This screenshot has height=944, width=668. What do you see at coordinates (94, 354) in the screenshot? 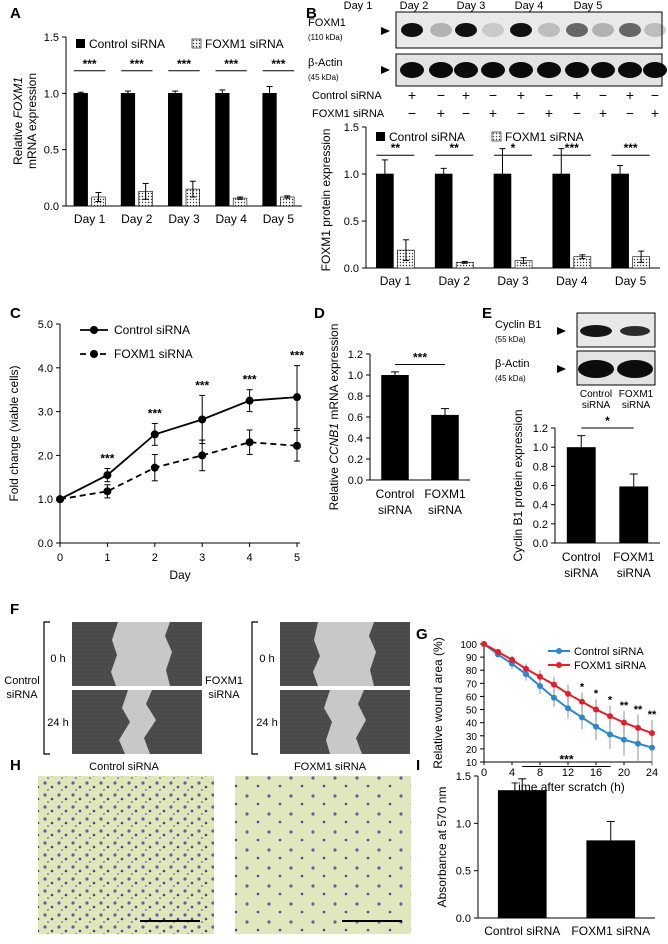
I see `legend-marker` at bounding box center [94, 354].